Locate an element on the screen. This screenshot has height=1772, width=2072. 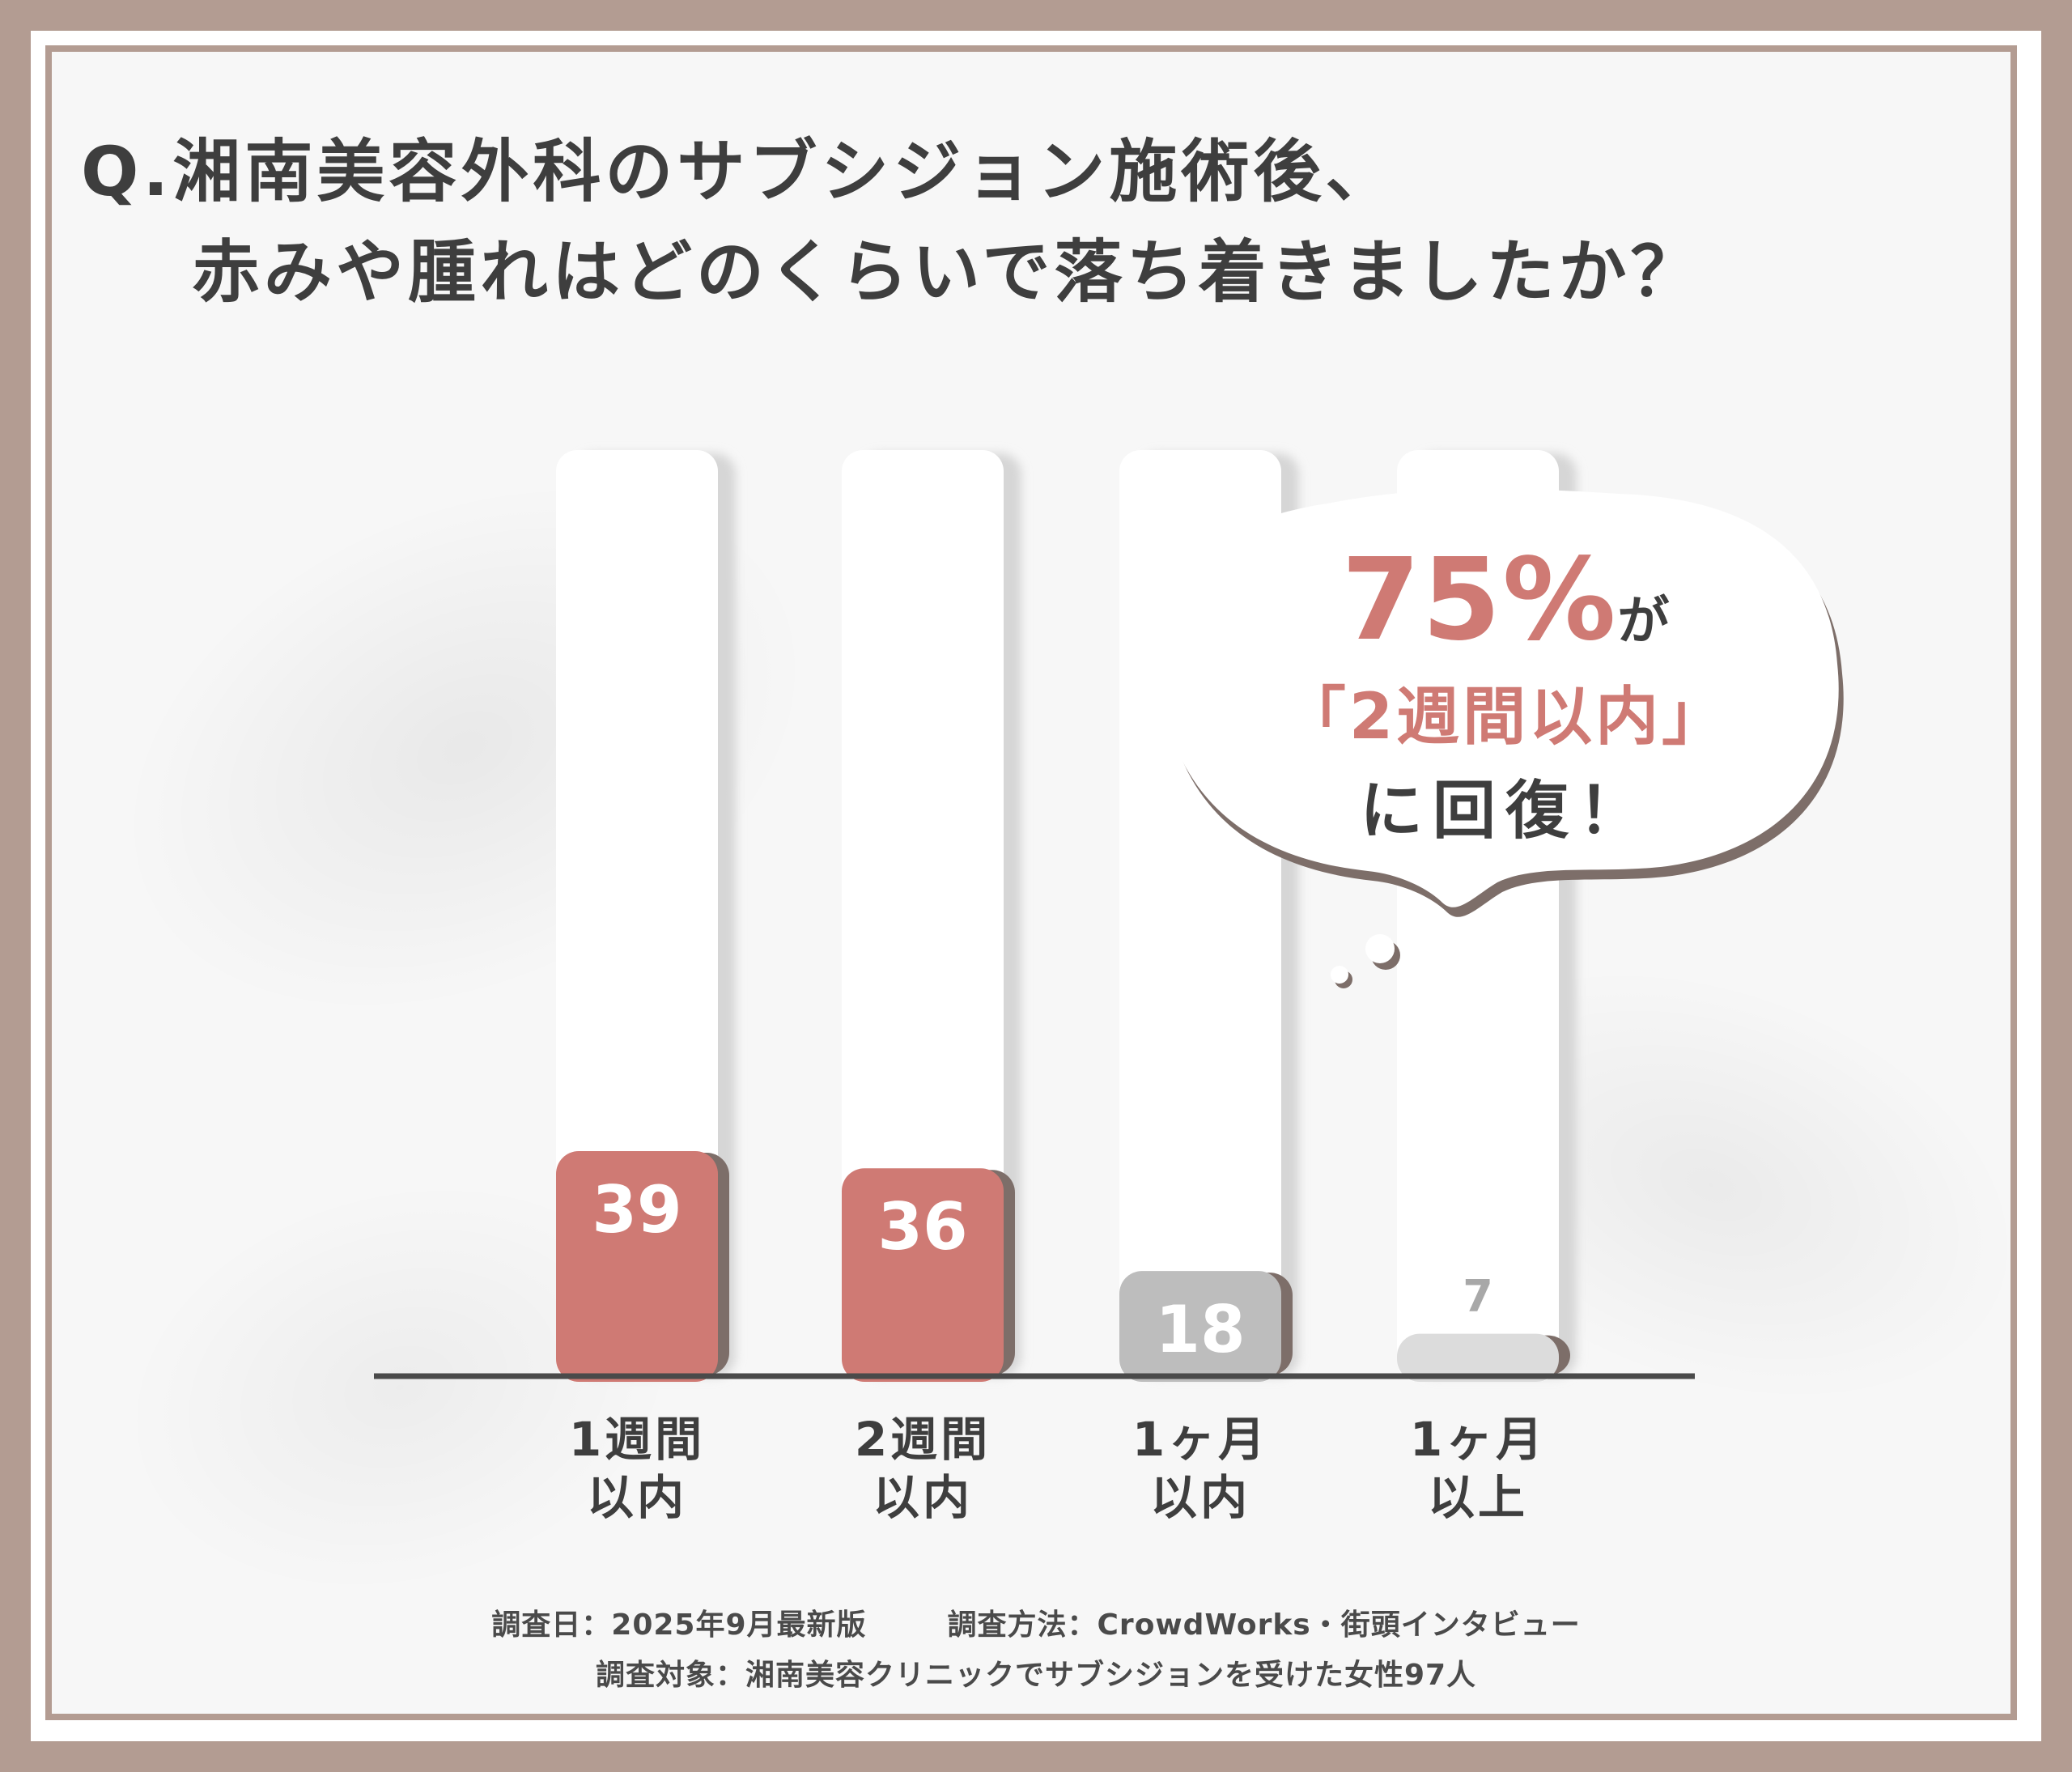
title-line-1: Q.湘南美容外科のサブシジョン施術後、 is located at coordinates (739, 172).